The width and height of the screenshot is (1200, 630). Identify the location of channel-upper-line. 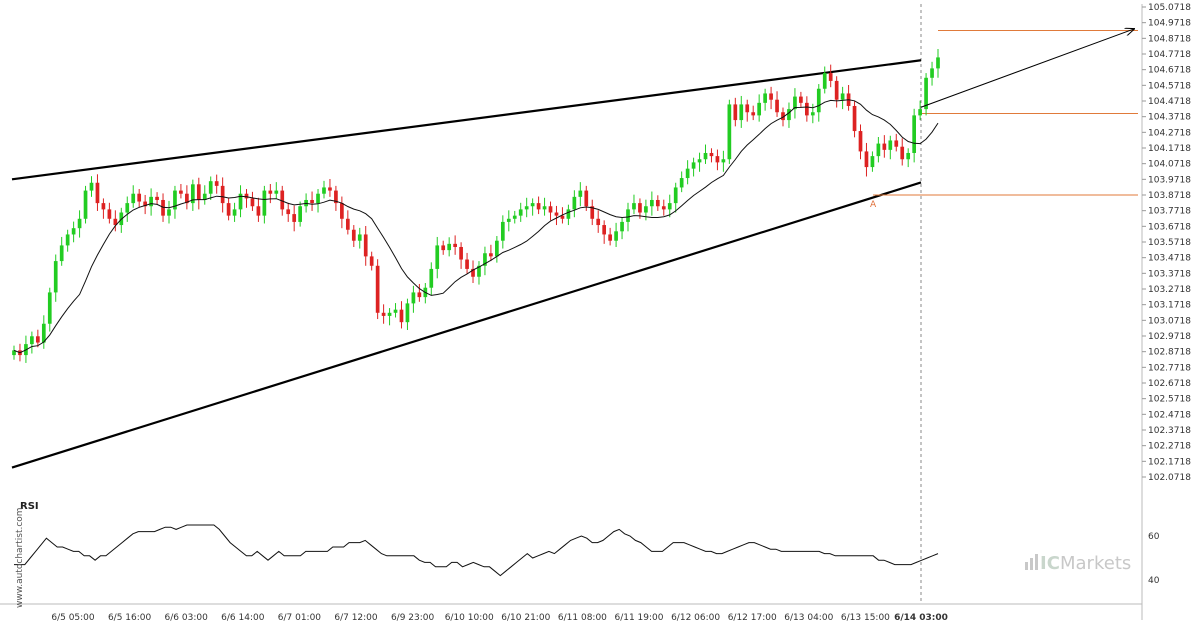
(466, 120).